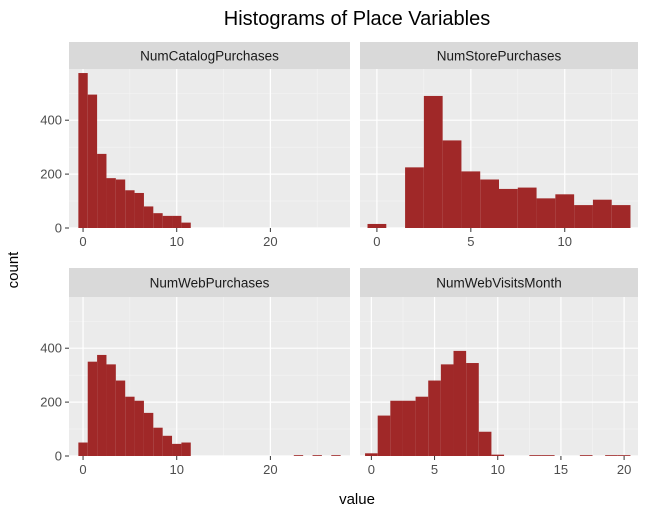 The width and height of the screenshot is (660, 522). I want to click on facet-strip-label: NumWebPurchases, so click(210, 283).